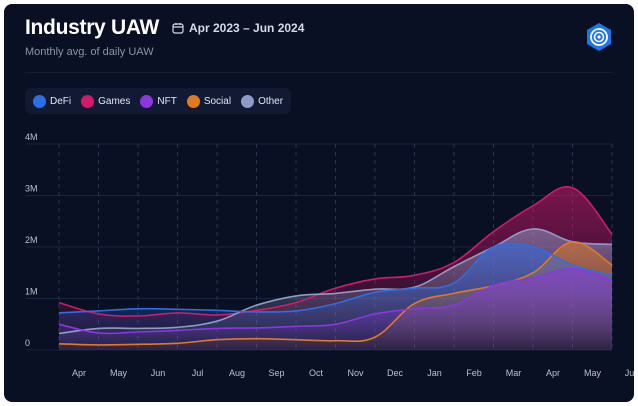  I want to click on header-divider, so click(319, 72).